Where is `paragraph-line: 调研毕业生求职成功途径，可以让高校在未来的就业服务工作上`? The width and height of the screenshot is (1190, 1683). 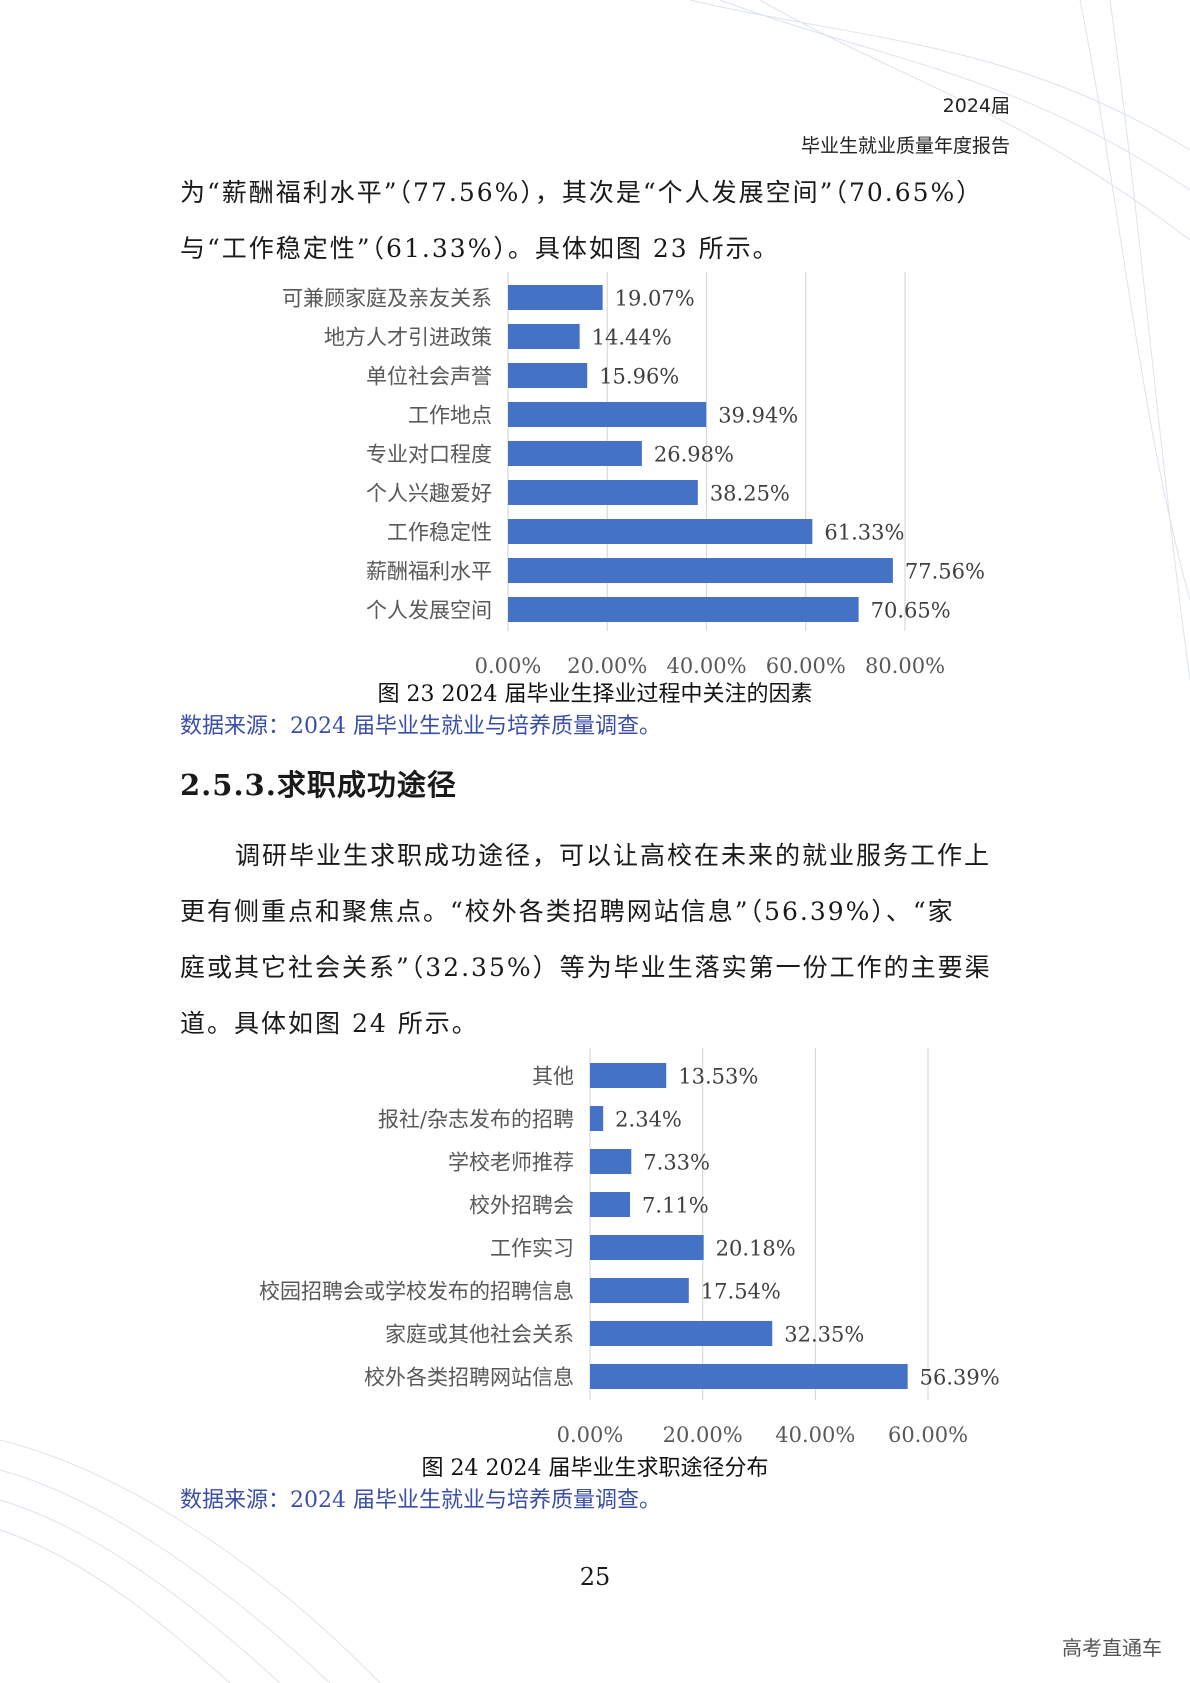
paragraph-line: 调研毕业生求职成功途径，可以让高校在未来的就业服务工作上 is located at coordinates (613, 855).